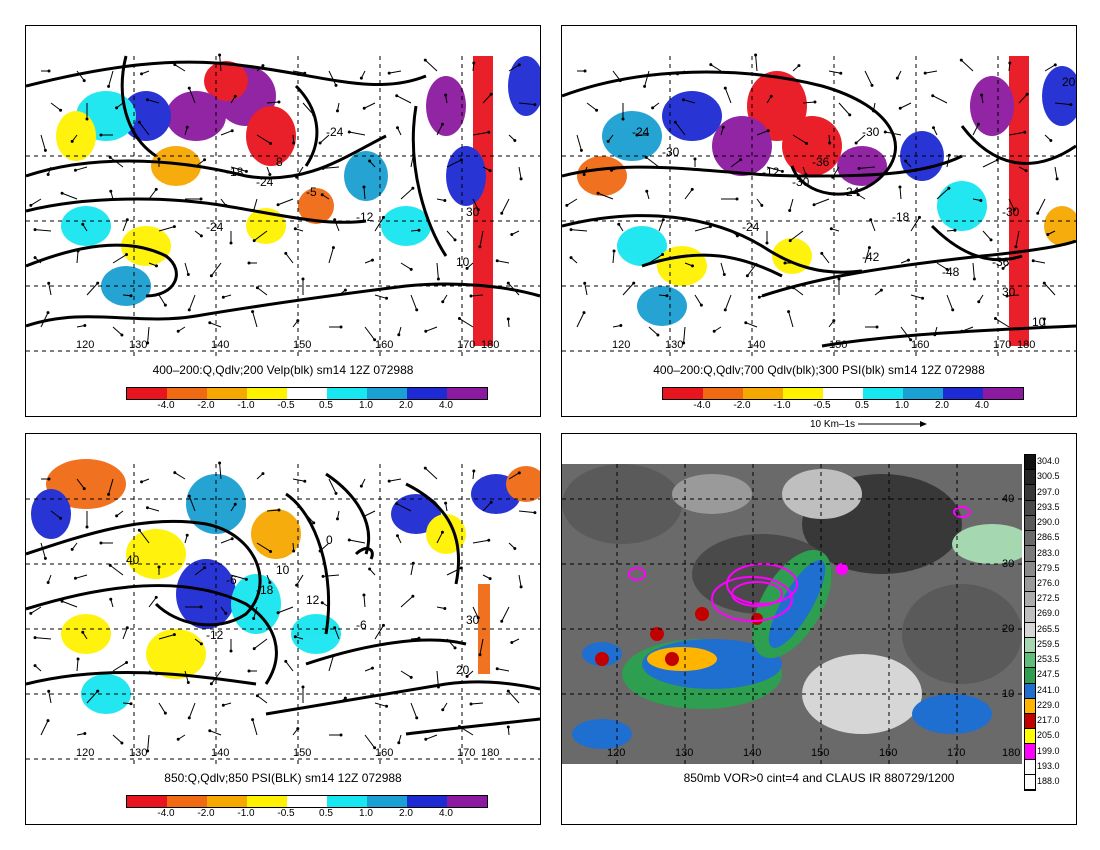  I want to click on lat-labels: 40 30 20 10, so click(1012, 614).